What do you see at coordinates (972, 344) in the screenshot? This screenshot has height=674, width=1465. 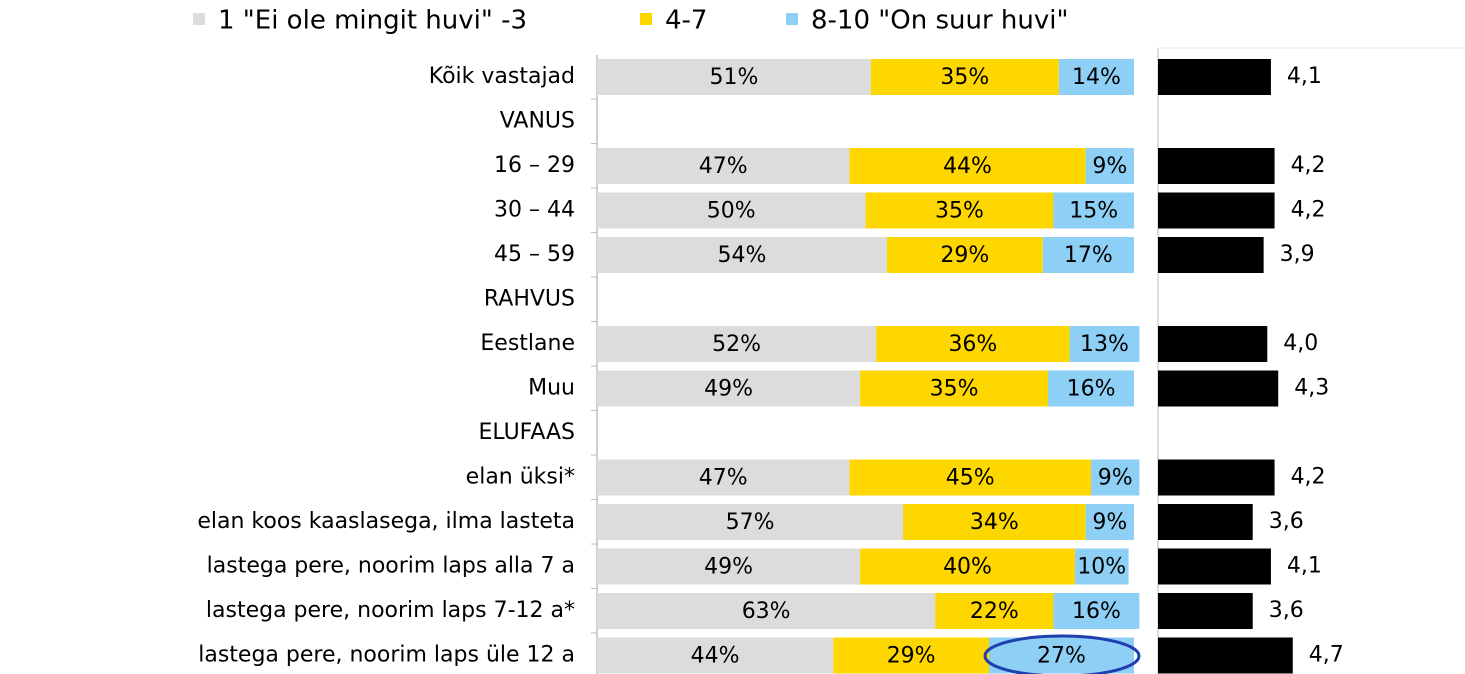 I see `data-label: 36%` at bounding box center [972, 344].